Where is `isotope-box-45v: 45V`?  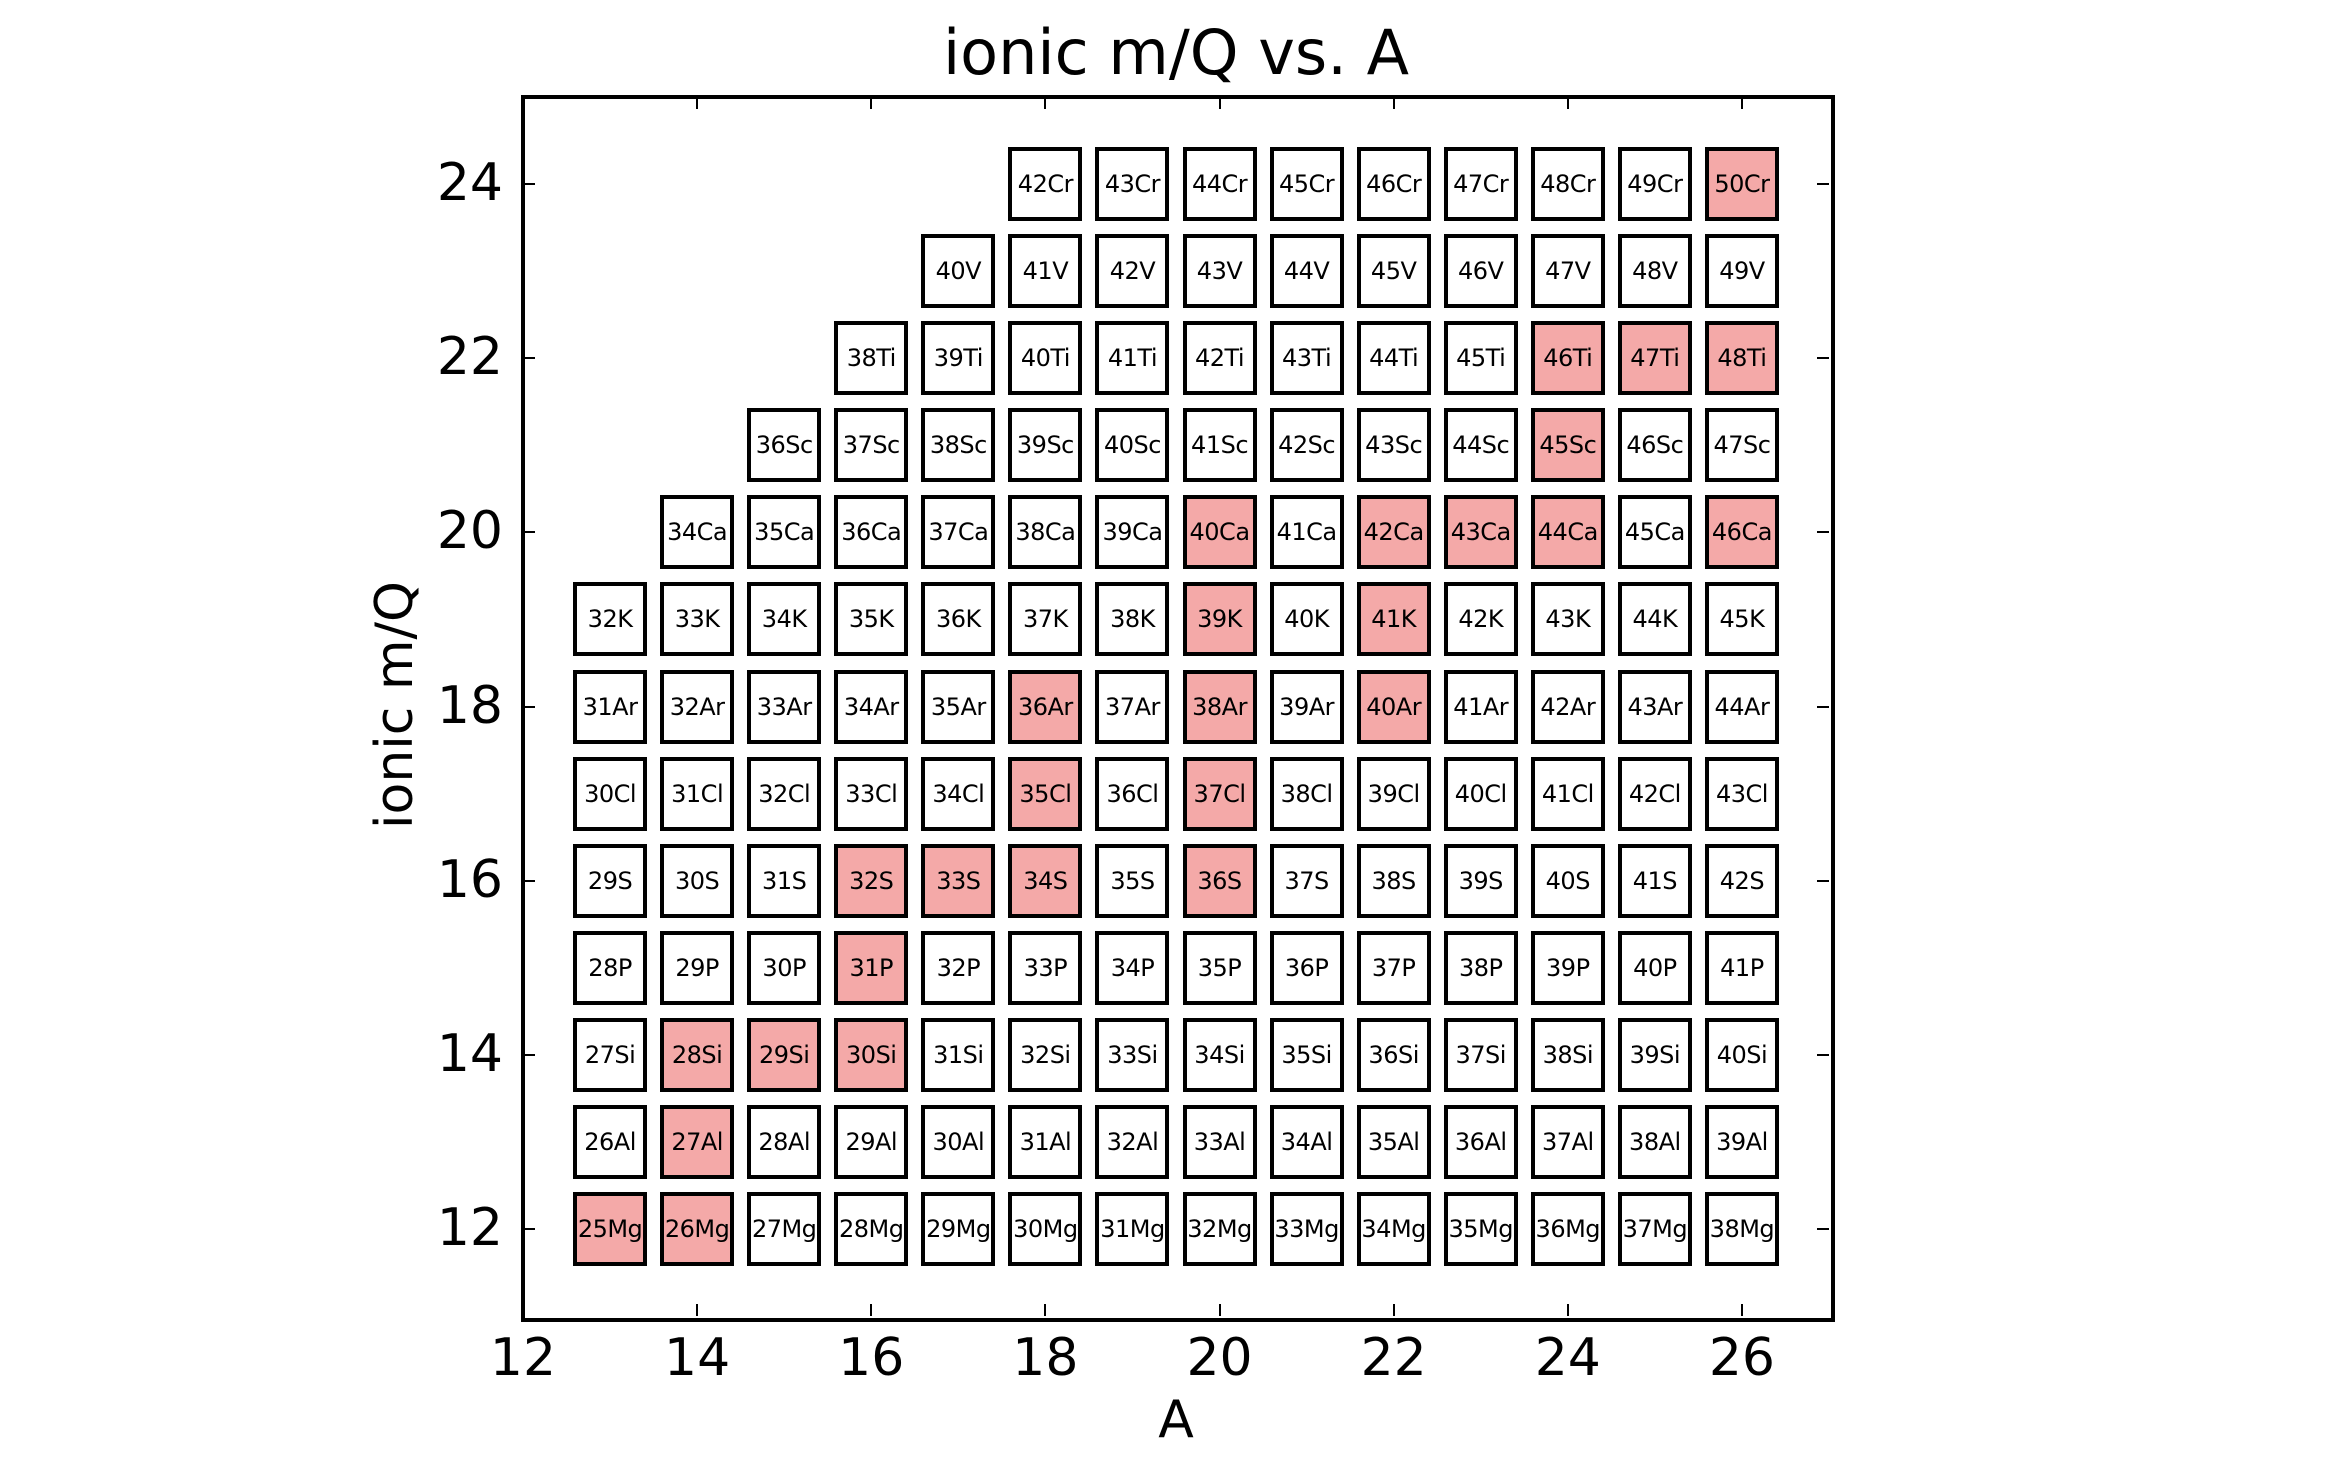
isotope-box-45v: 45V is located at coordinates (1393, 271).